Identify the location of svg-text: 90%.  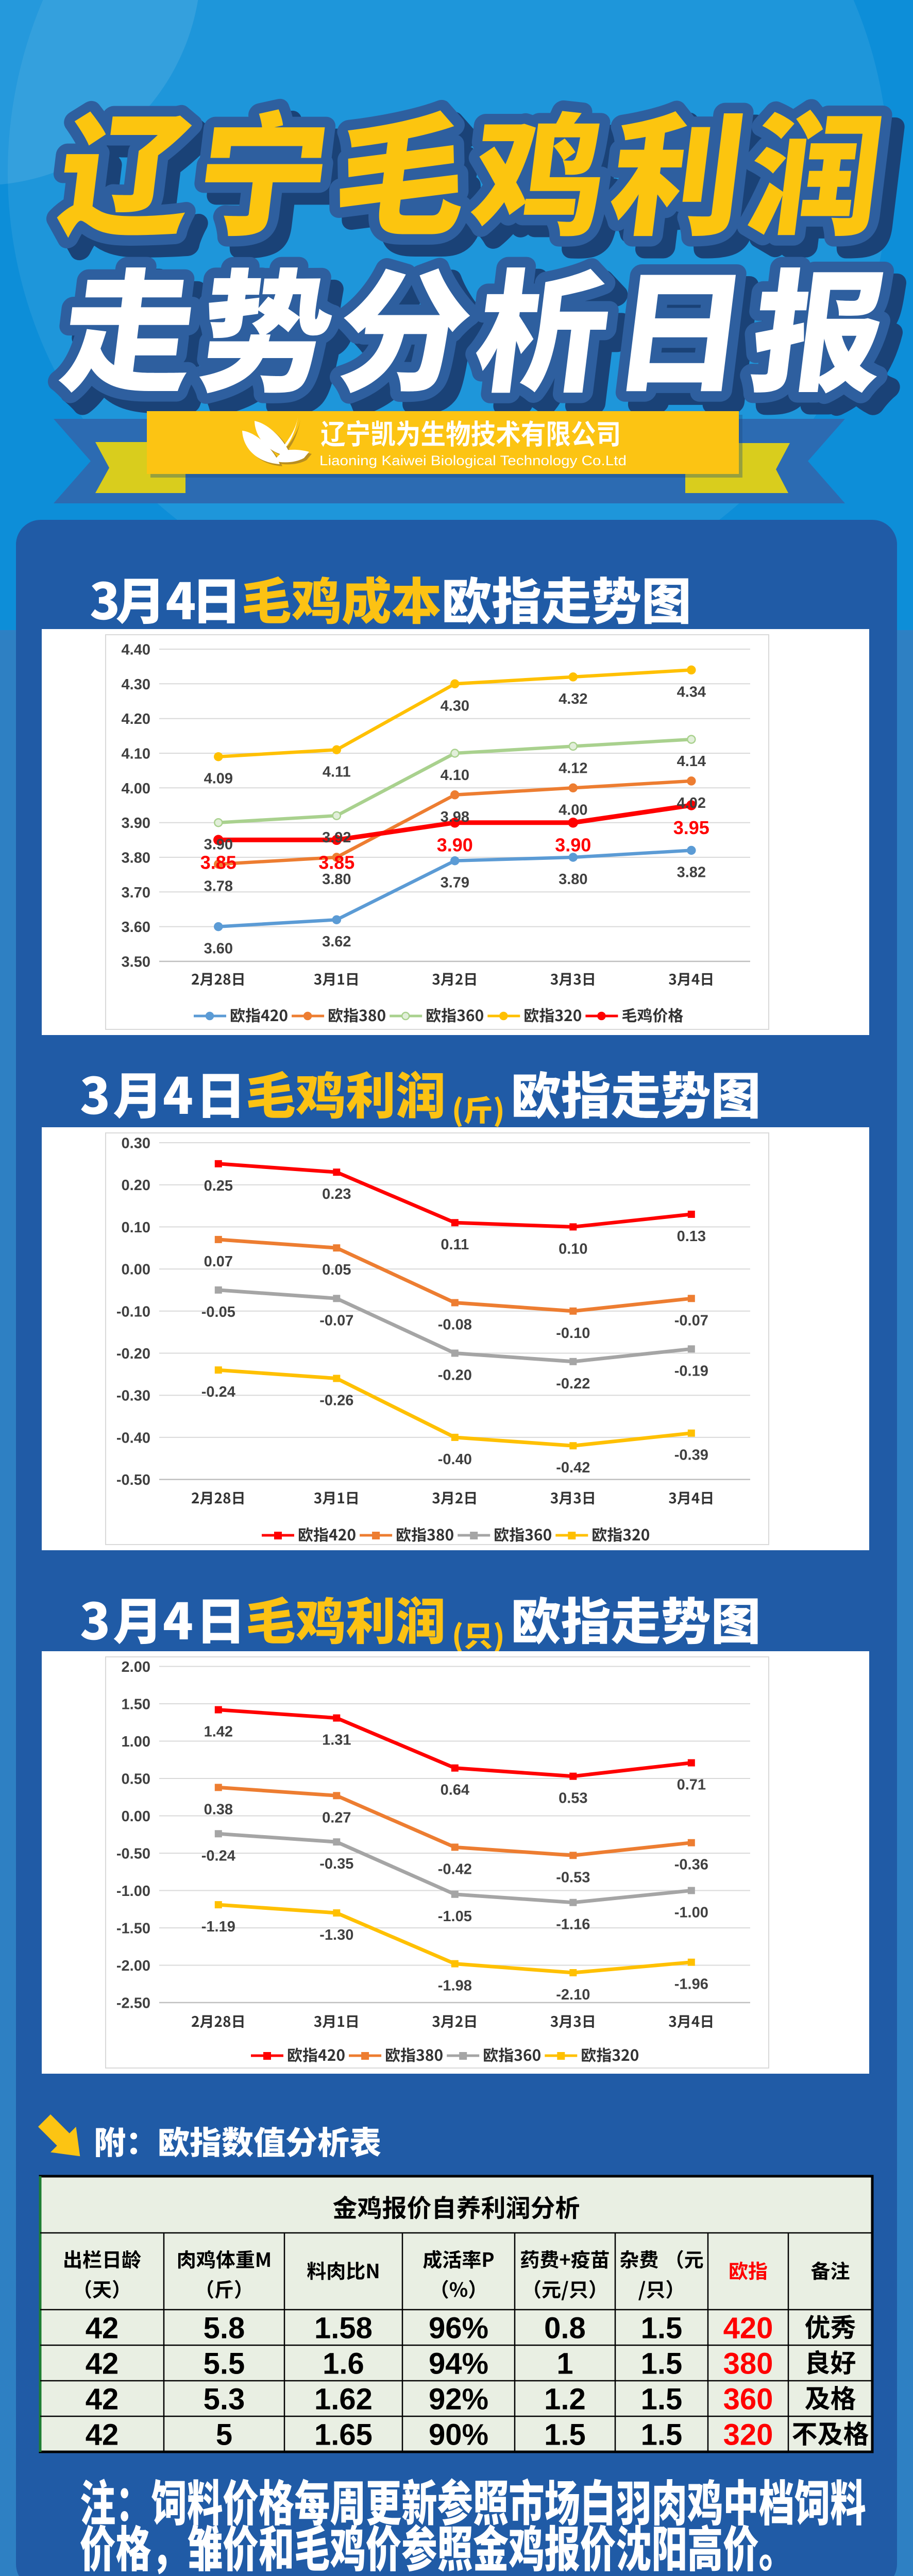
(459, 2435).